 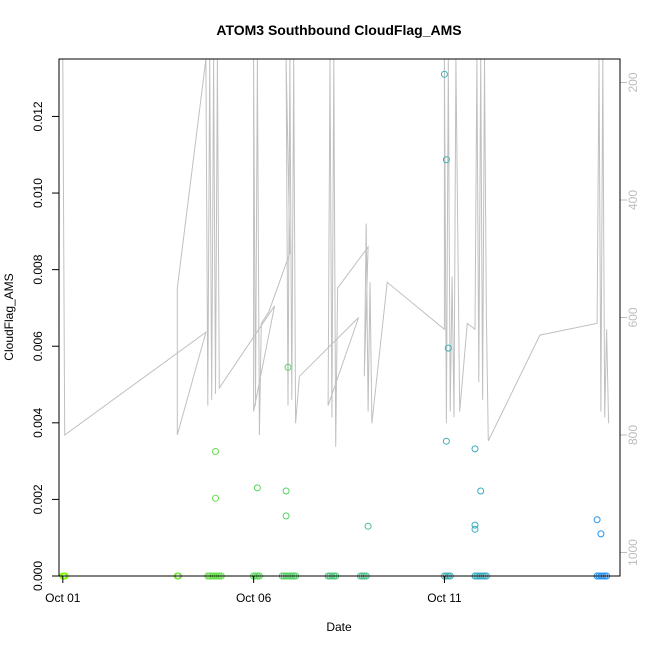 I want to click on y-axis-label: CloudFlag_AMS, so click(x=9, y=316).